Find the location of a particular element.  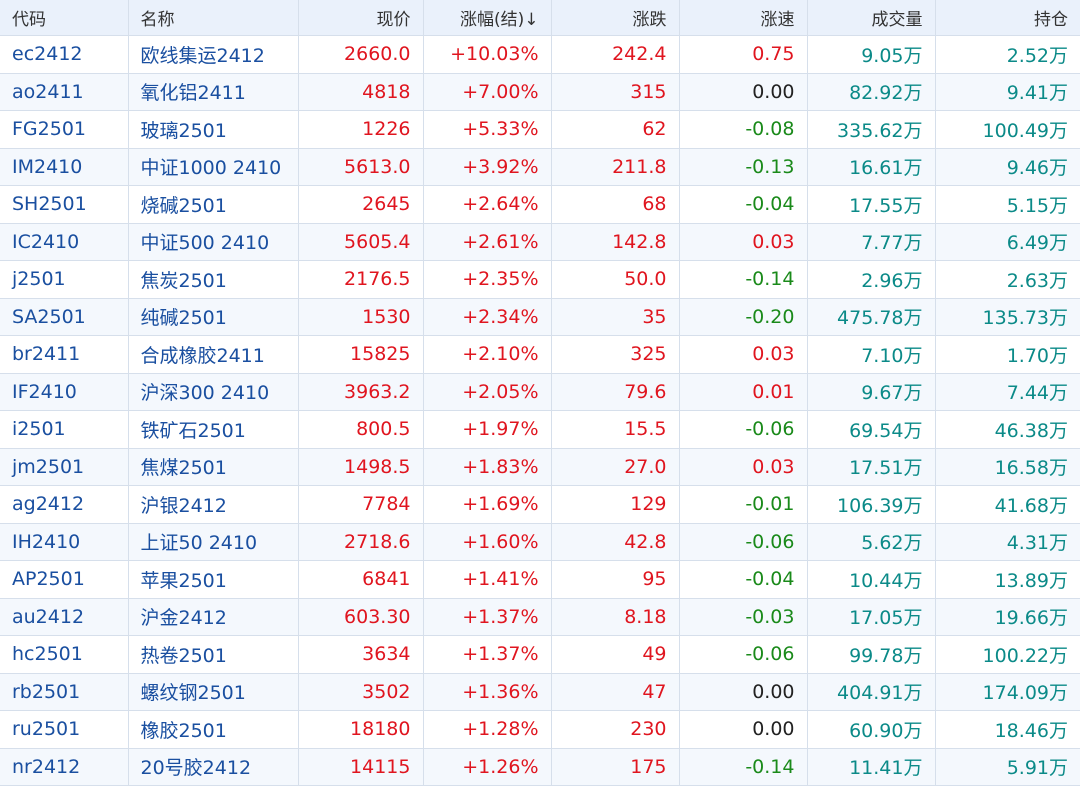

change-speed: -0.08 is located at coordinates (743, 129).